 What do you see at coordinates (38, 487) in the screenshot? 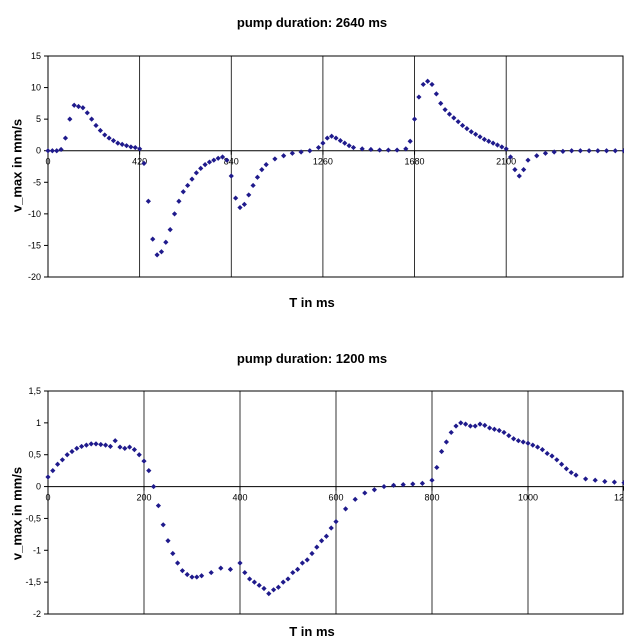
I see `chart2-ytick-label: 0` at bounding box center [38, 487].